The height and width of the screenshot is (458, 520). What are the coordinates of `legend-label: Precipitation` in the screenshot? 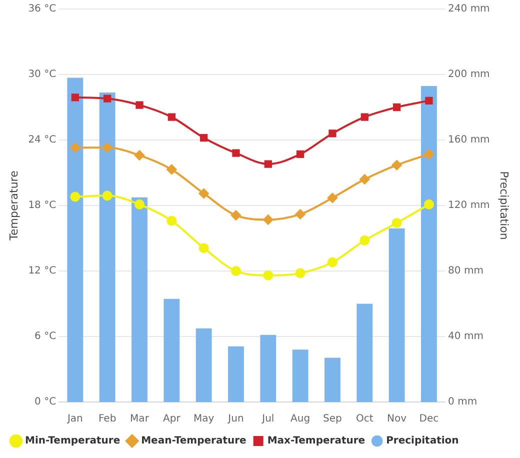 It's located at (422, 441).